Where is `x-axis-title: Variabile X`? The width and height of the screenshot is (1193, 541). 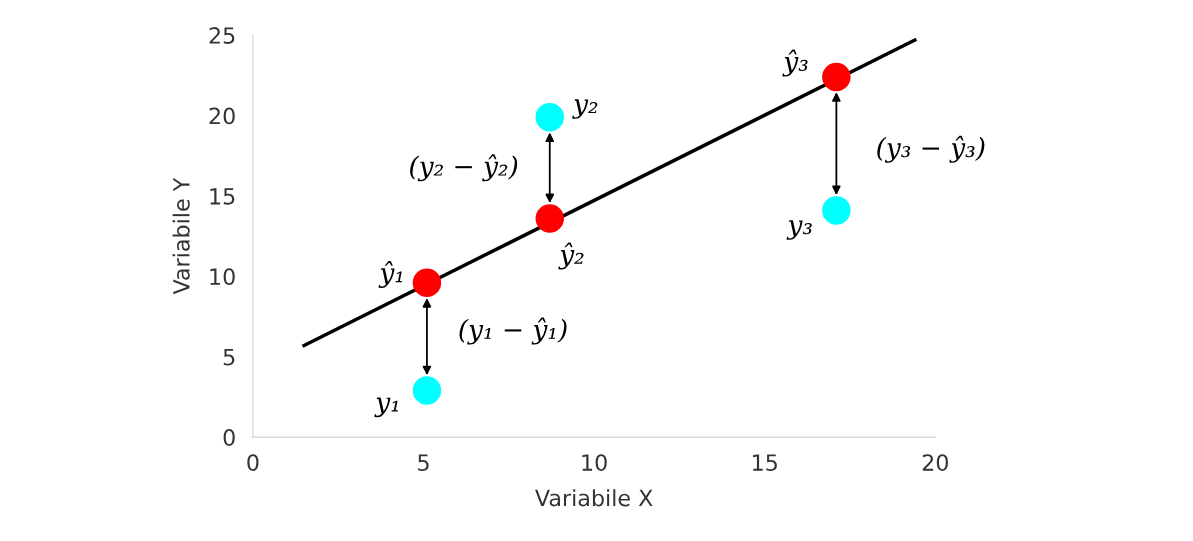
x-axis-title: Variabile X is located at coordinates (594, 498).